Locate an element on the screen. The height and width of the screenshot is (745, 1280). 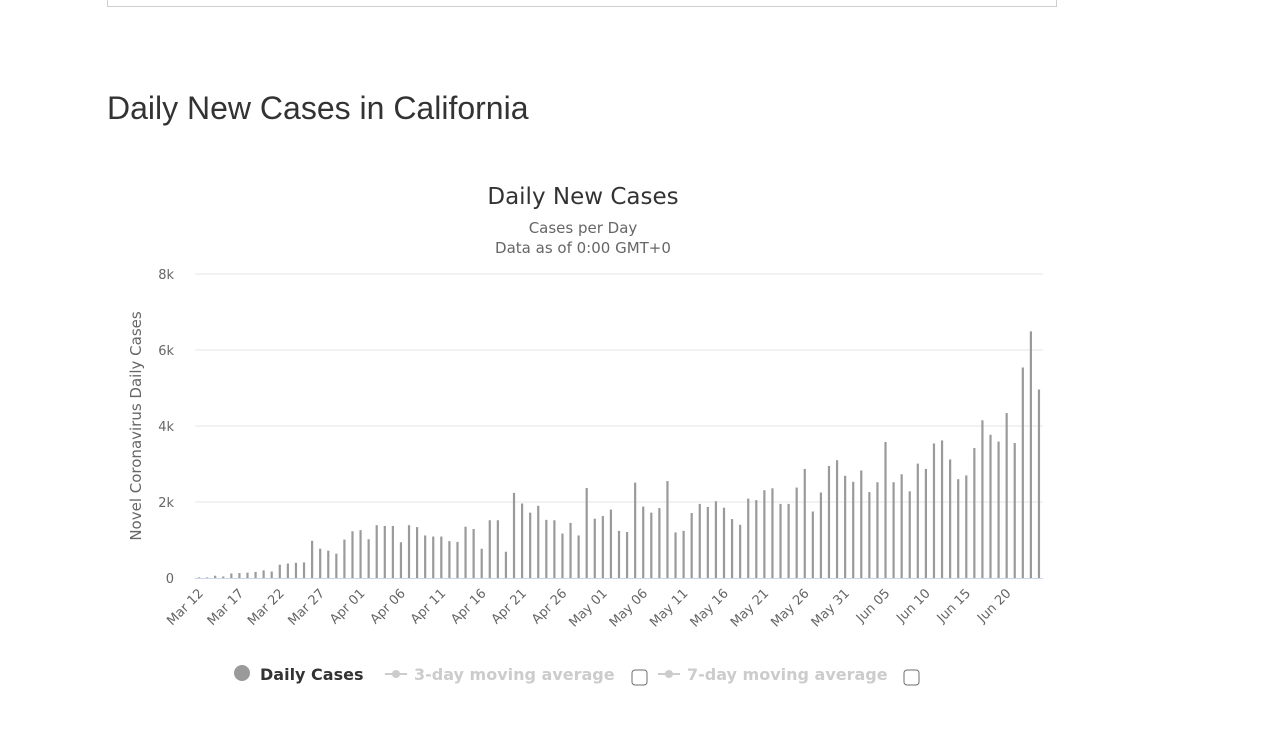
legend-item-3-day-average: 3-day moving average is located at coordinates (500, 674).